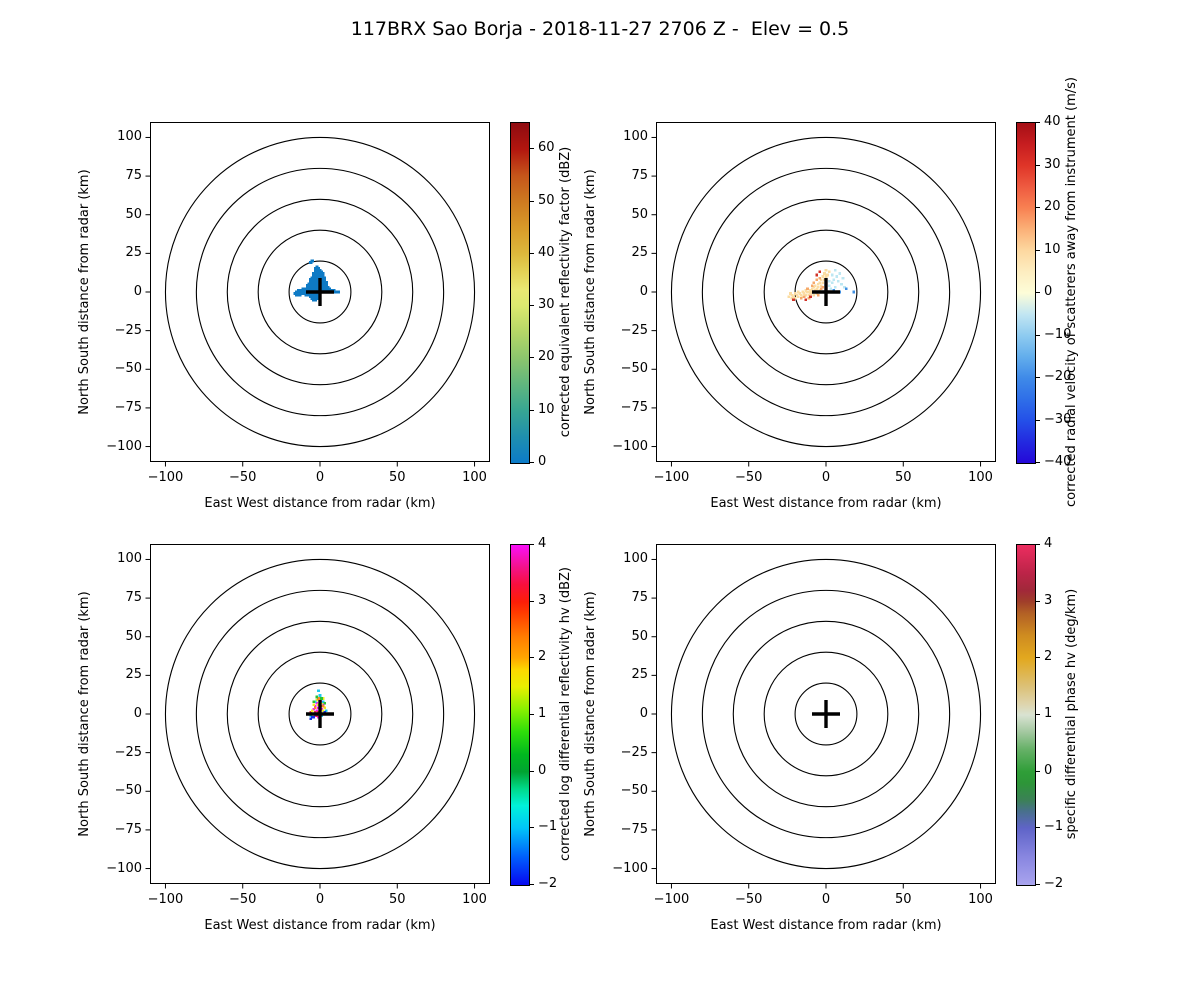  What do you see at coordinates (903, 899) in the screenshot?
I see `x-tick-label: 50` at bounding box center [903, 899].